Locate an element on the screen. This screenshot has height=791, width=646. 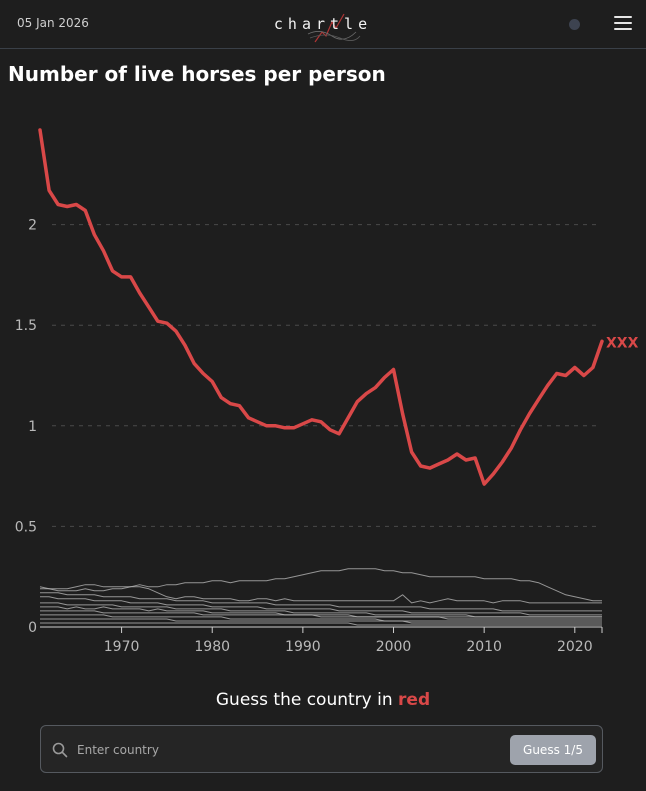
y-tick-label: 2 is located at coordinates (32, 226).